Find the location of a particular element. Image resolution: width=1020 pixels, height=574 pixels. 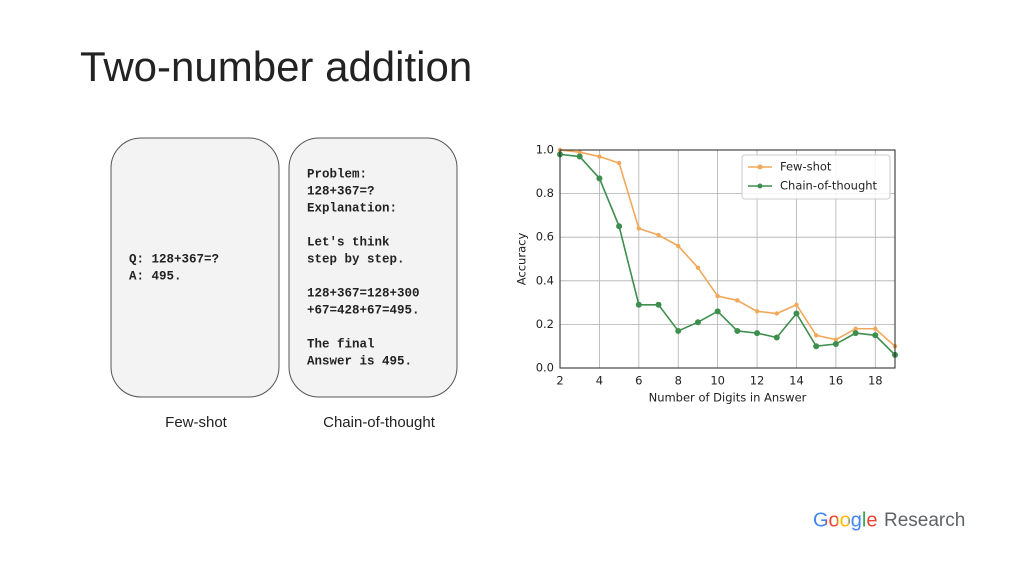

x-tick-label: 2 is located at coordinates (559, 381).